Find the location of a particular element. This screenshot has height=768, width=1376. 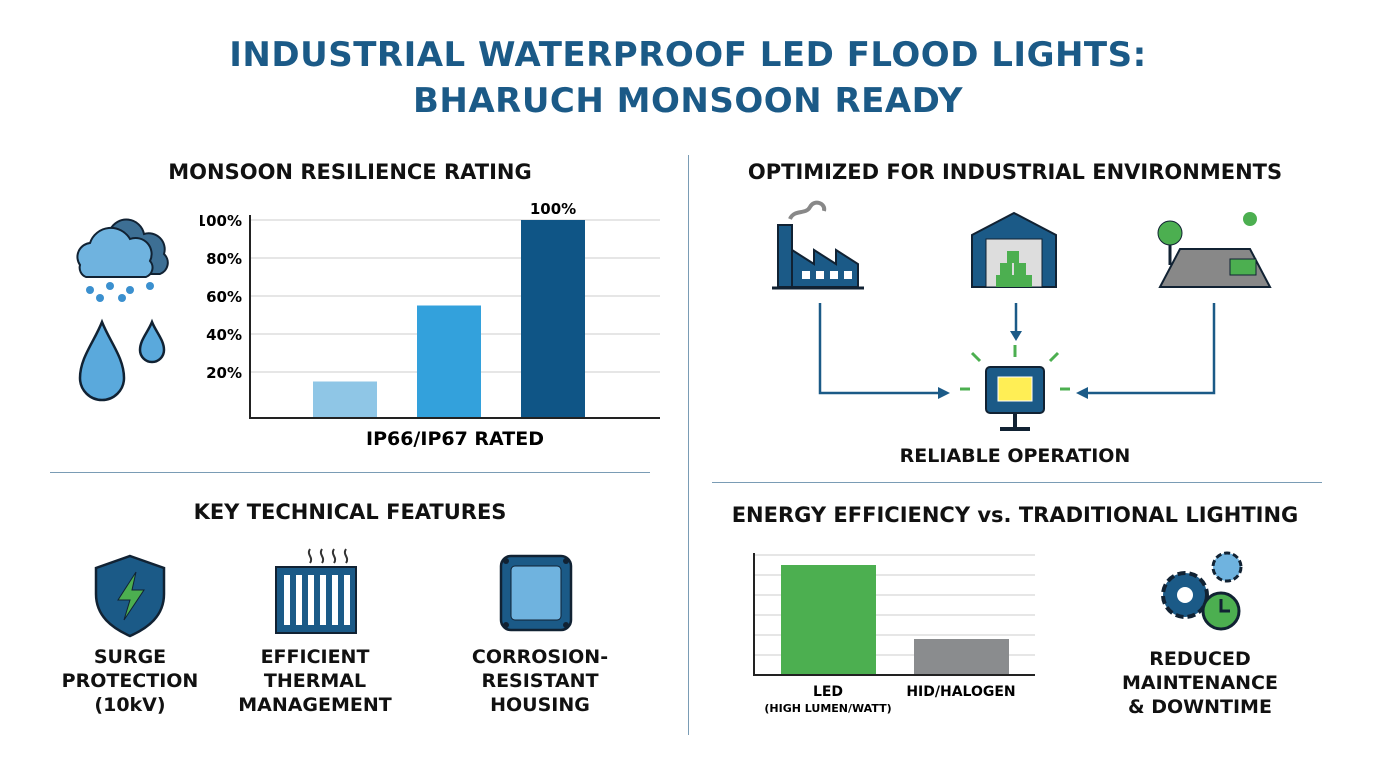

divider-vertical is located at coordinates (688, 445).